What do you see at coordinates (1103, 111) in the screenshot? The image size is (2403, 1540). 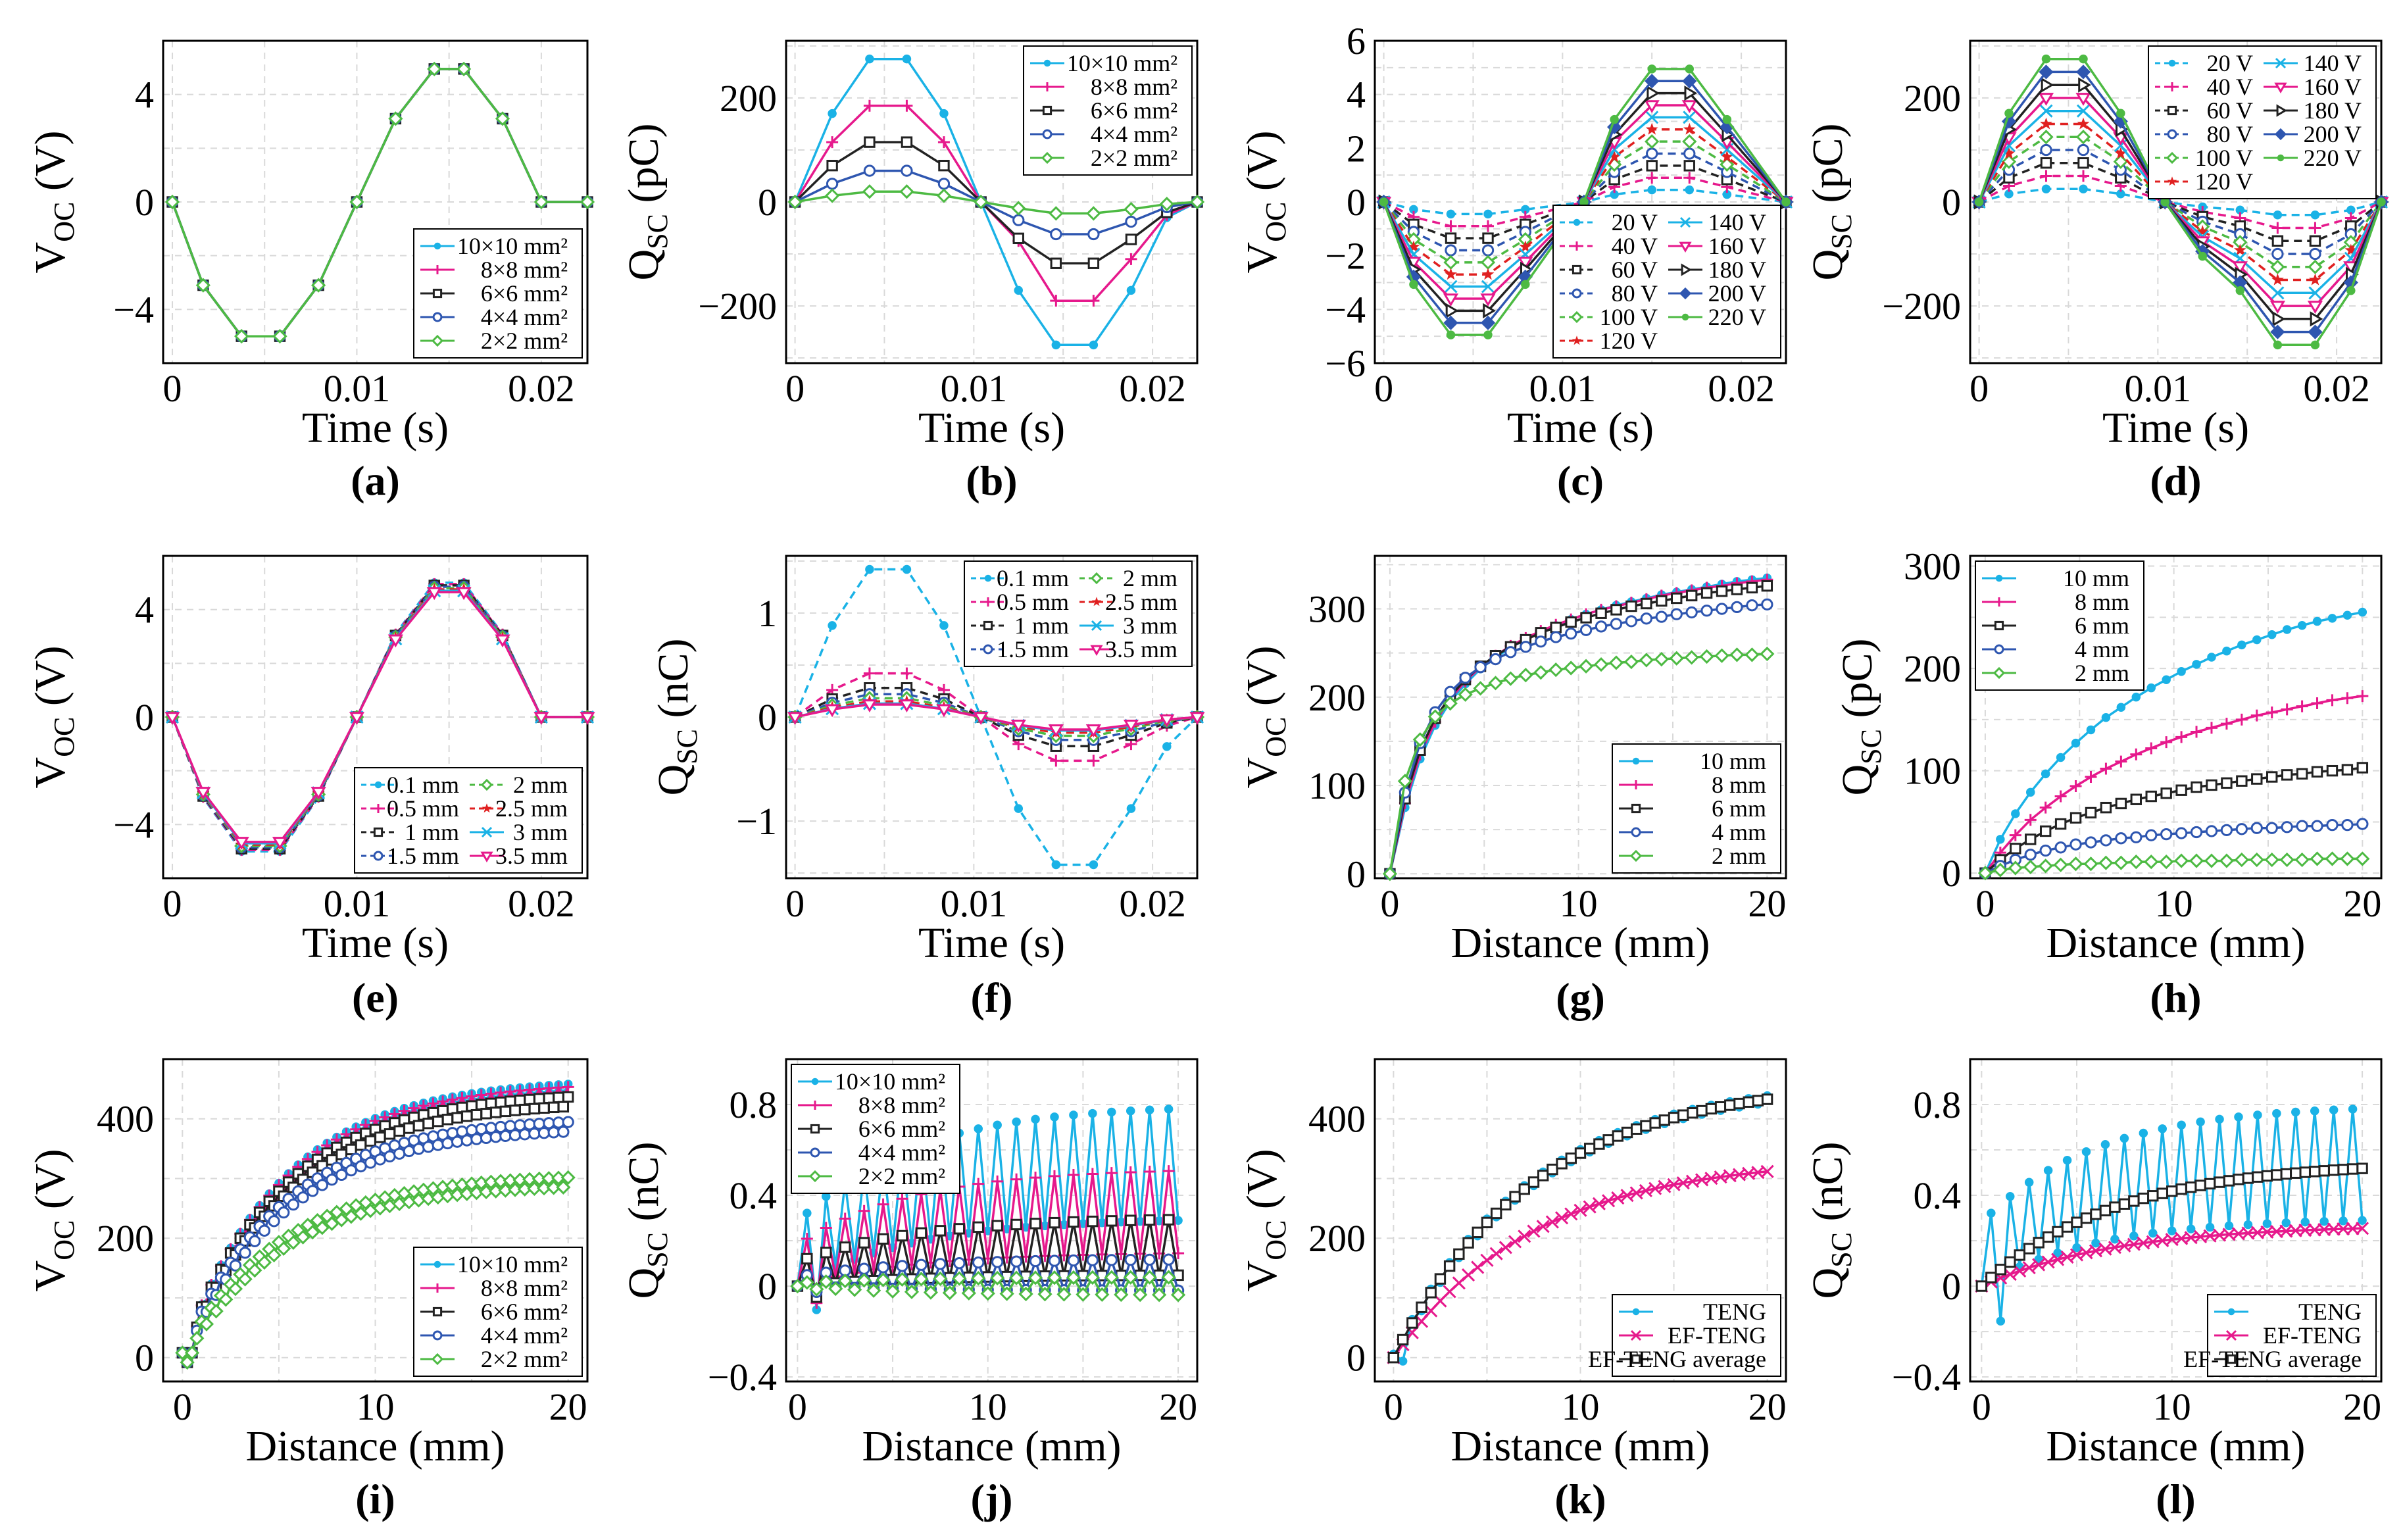 I see `legend-entry: 6×6 mm²` at bounding box center [1103, 111].